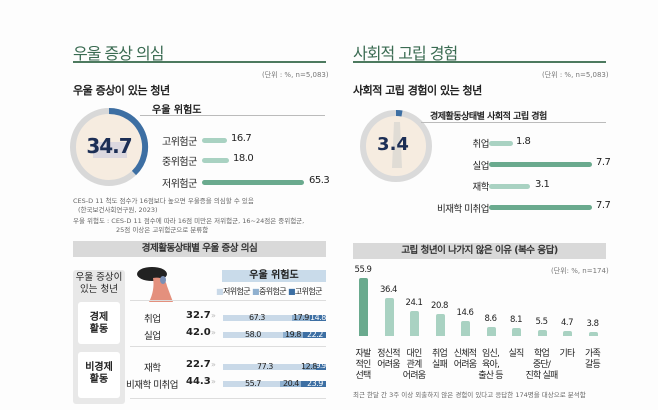  Describe the element at coordinates (481, 144) in the screenshot. I see `bar-label: 취업` at that location.